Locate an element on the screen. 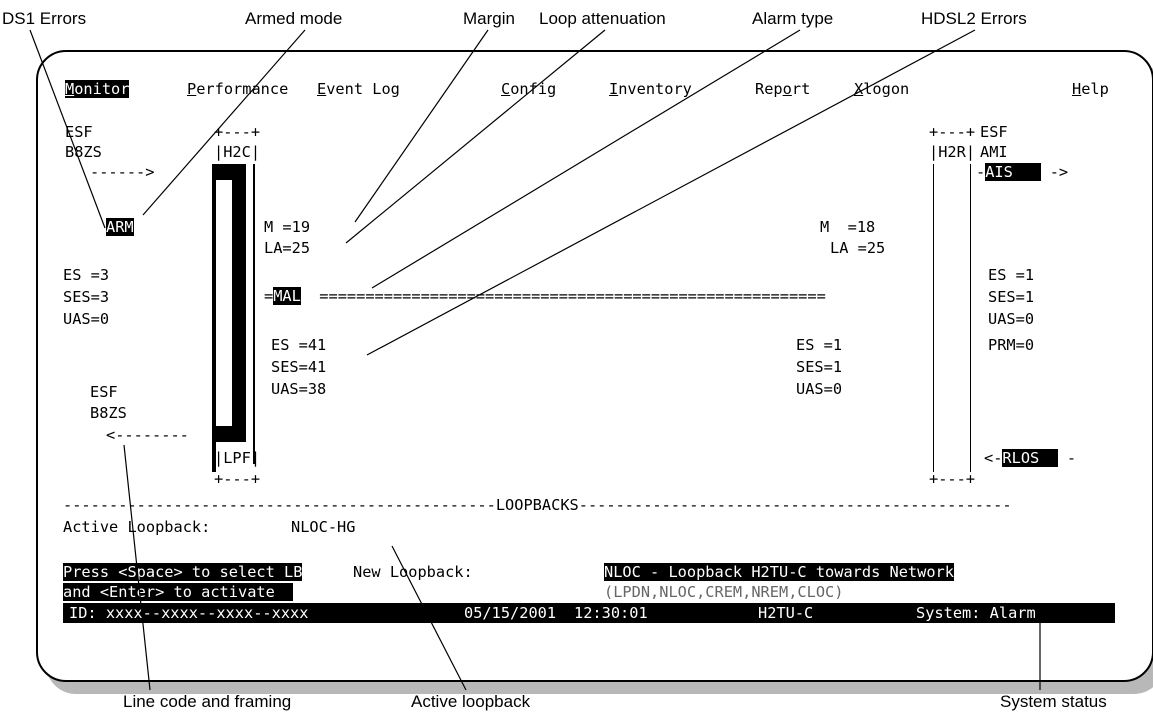  menu-performance: Performance is located at coordinates (238, 89).